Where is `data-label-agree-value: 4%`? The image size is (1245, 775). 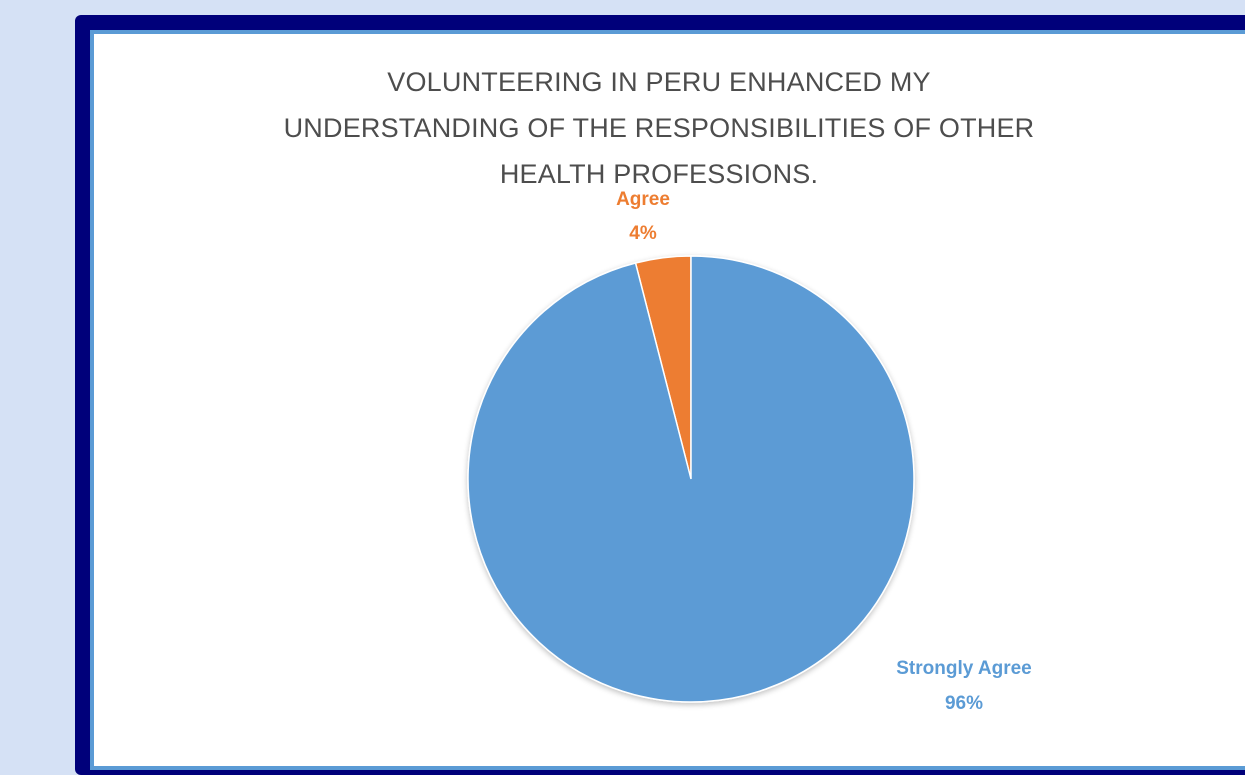
data-label-agree-value: 4% is located at coordinates (643, 233).